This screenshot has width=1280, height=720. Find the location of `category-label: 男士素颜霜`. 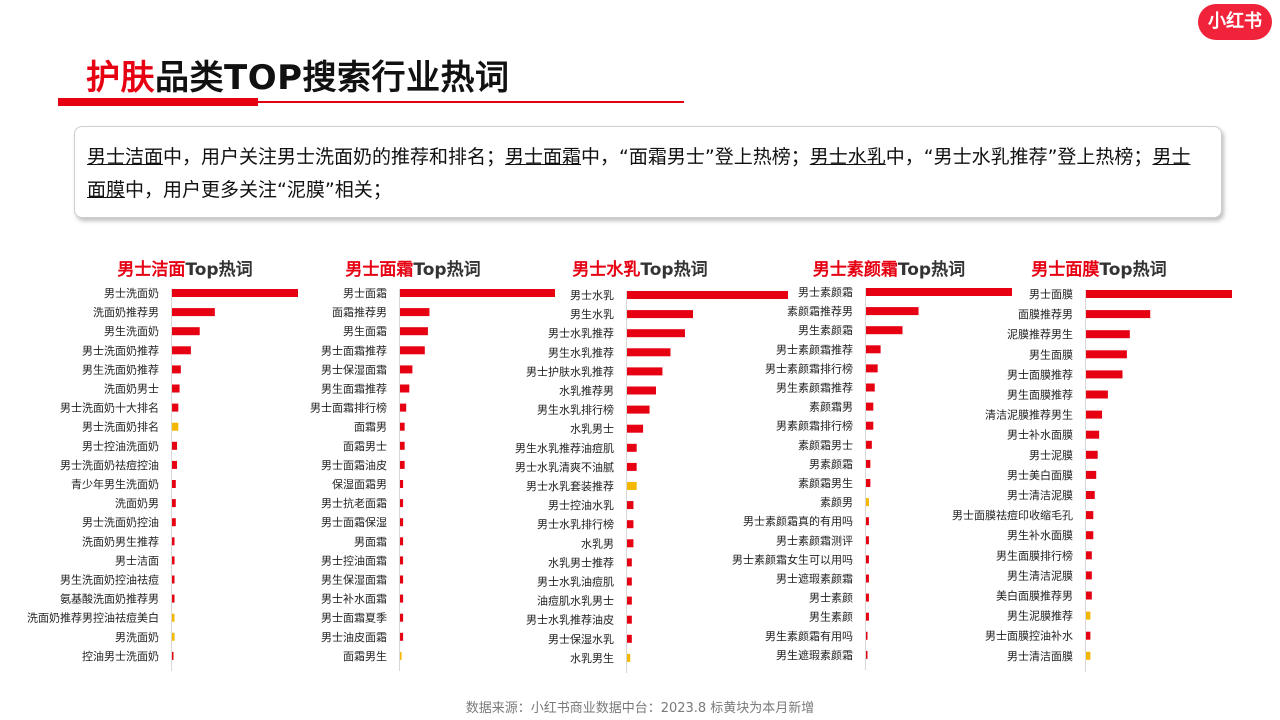

category-label: 男士素颜霜 is located at coordinates (825, 292).